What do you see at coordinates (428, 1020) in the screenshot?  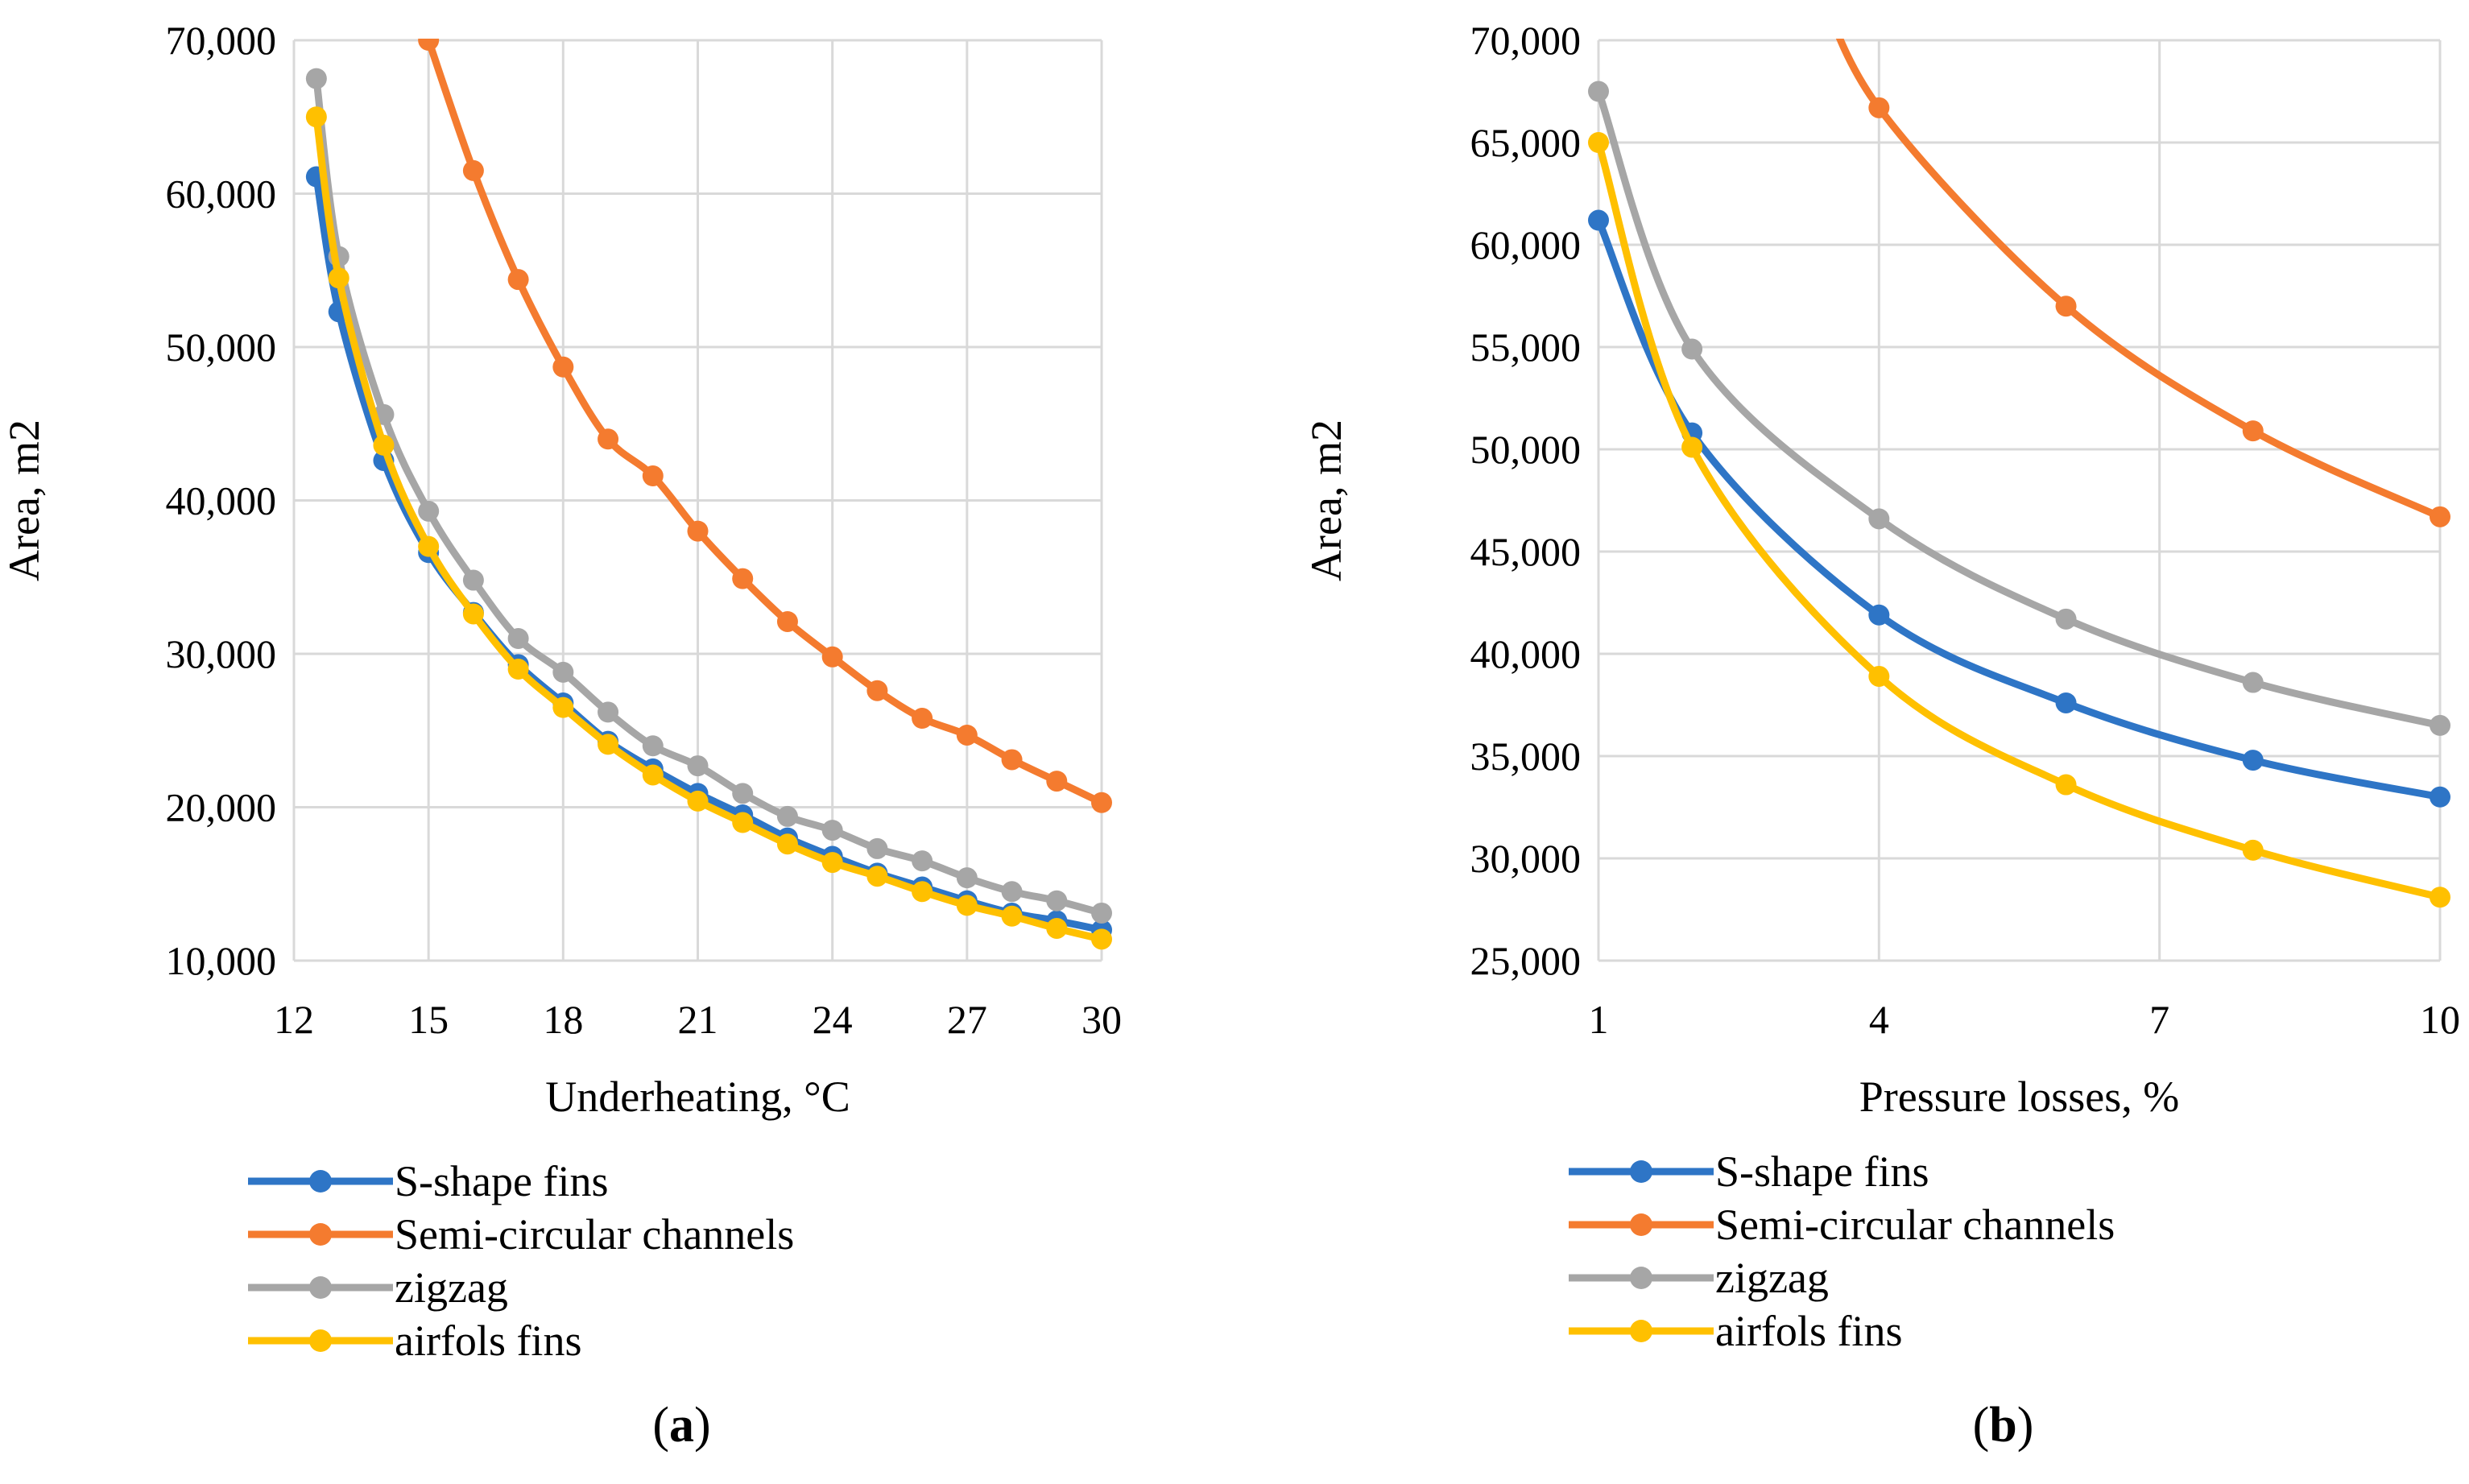 I see `x-tick-label: 15` at bounding box center [428, 1020].